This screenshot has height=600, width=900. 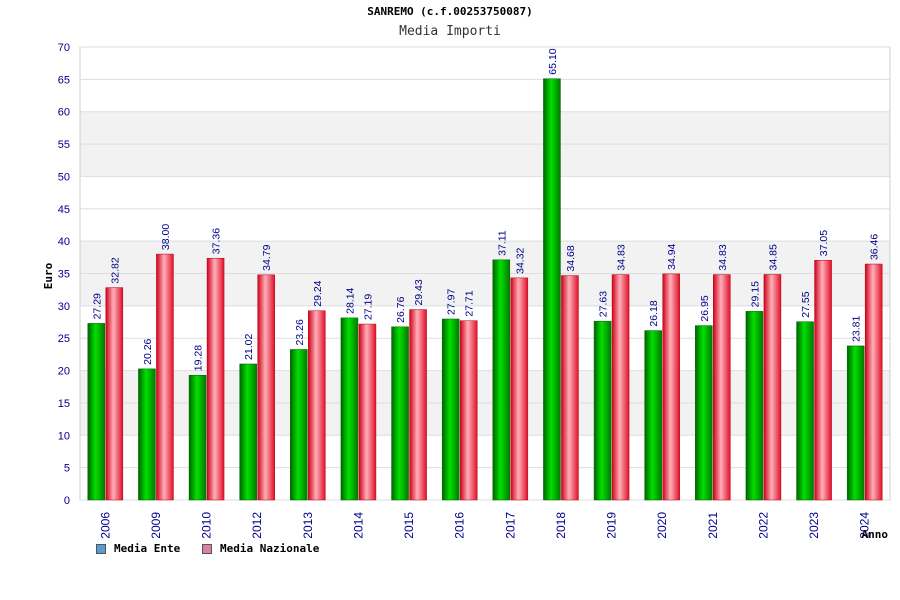 What do you see at coordinates (368, 307) in the screenshot?
I see `value-label: 27.19` at bounding box center [368, 307].